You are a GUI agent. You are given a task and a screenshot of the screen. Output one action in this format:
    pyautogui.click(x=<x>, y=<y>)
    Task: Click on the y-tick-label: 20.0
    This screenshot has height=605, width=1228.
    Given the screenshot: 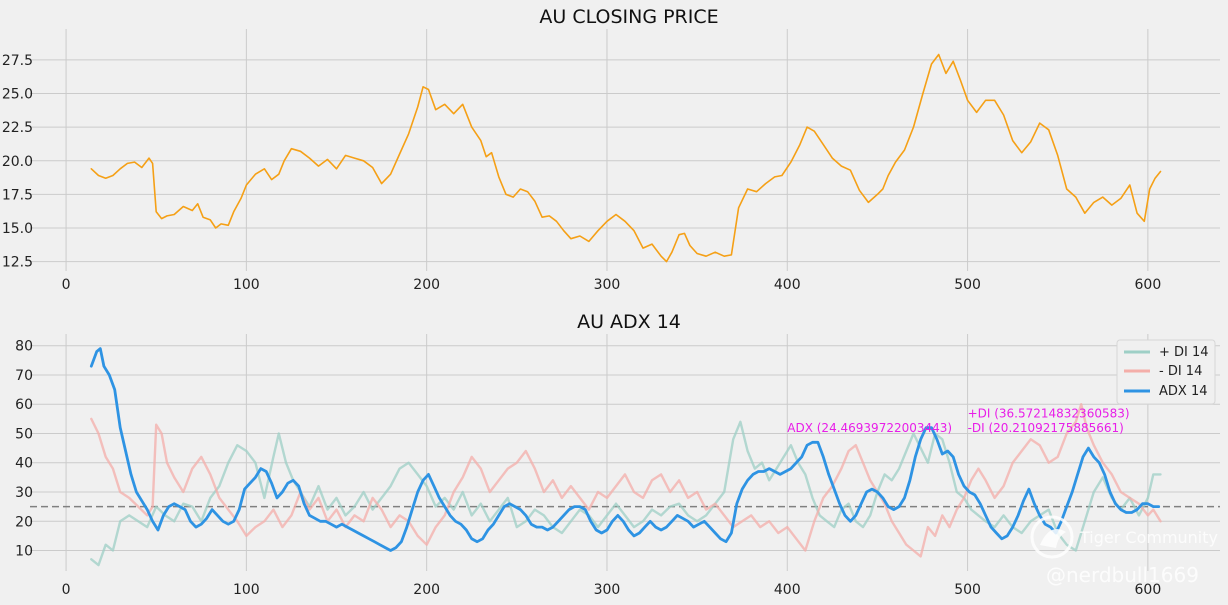 What is the action you would take?
    pyautogui.click(x=17, y=162)
    